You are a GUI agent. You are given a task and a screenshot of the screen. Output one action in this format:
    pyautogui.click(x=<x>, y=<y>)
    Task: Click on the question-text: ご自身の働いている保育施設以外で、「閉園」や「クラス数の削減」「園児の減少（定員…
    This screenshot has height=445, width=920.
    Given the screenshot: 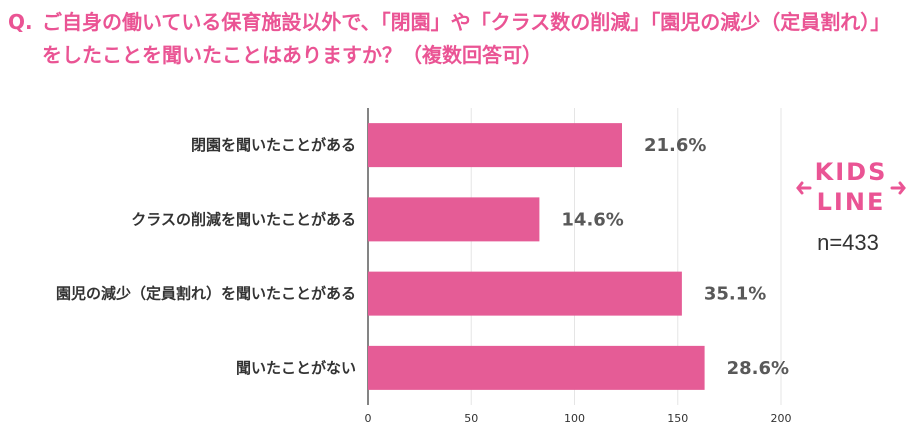 What is the action you would take?
    pyautogui.click(x=466, y=38)
    